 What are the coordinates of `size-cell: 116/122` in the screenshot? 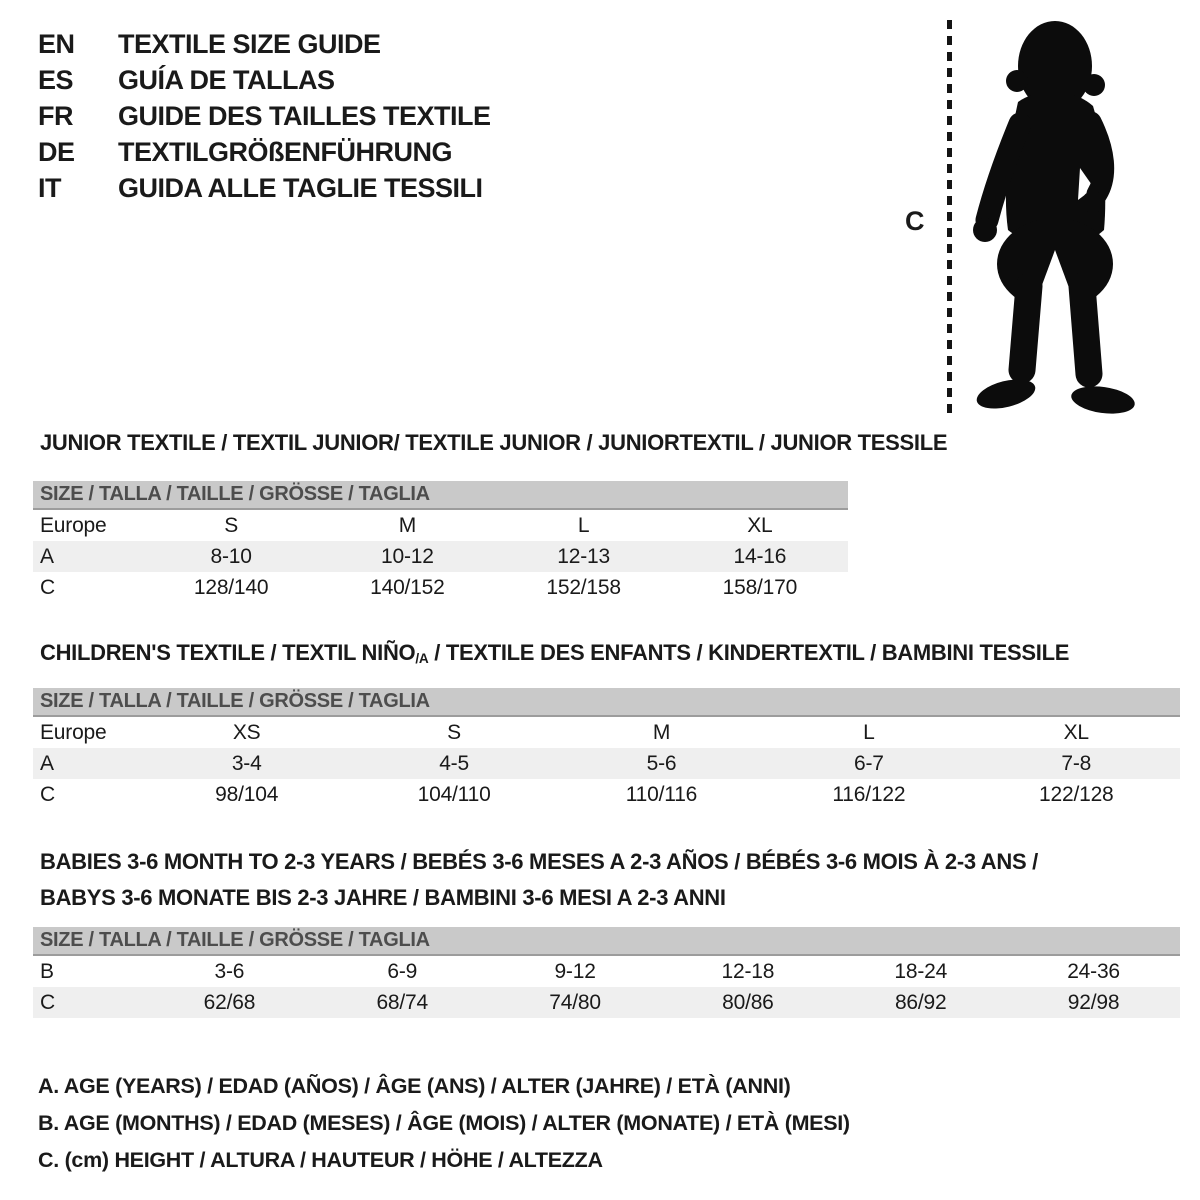 It's located at (869, 794).